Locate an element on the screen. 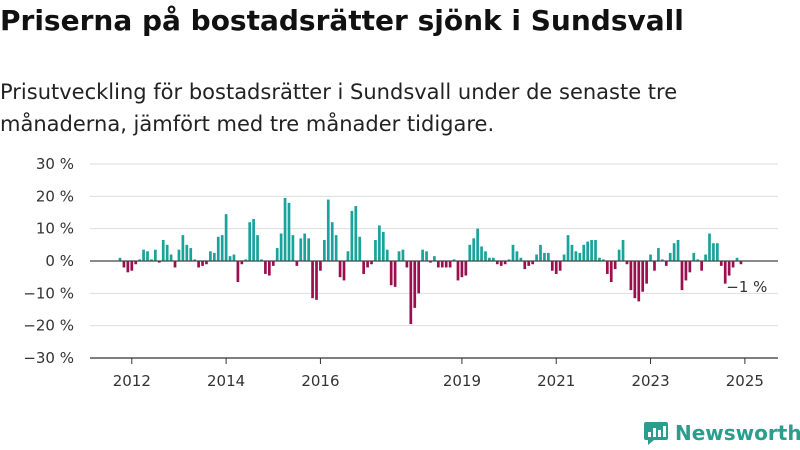 This screenshot has height=450, width=800. x-tick-label: 2021 is located at coordinates (556, 381).